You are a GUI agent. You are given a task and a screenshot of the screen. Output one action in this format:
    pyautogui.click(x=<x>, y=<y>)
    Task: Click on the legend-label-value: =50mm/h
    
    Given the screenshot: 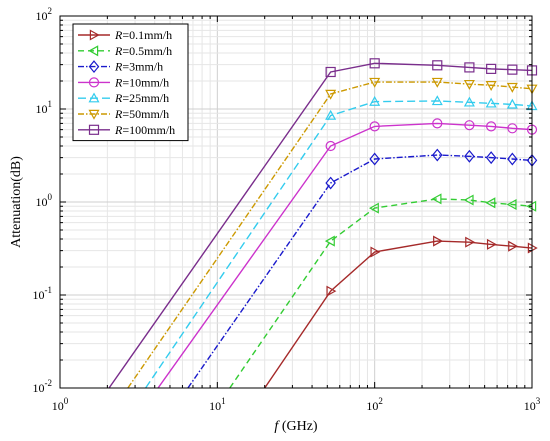 What is the action you would take?
    pyautogui.click(x=145, y=114)
    